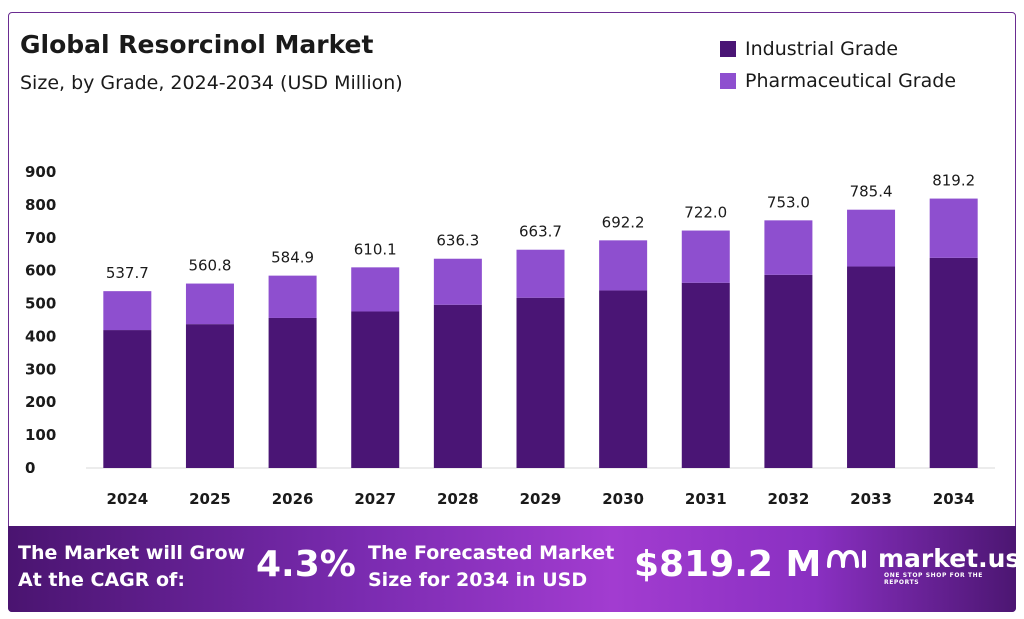 The width and height of the screenshot is (1024, 619). Describe the element at coordinates (127, 273) in the screenshot. I see `data-label-2024: 537.7` at that location.